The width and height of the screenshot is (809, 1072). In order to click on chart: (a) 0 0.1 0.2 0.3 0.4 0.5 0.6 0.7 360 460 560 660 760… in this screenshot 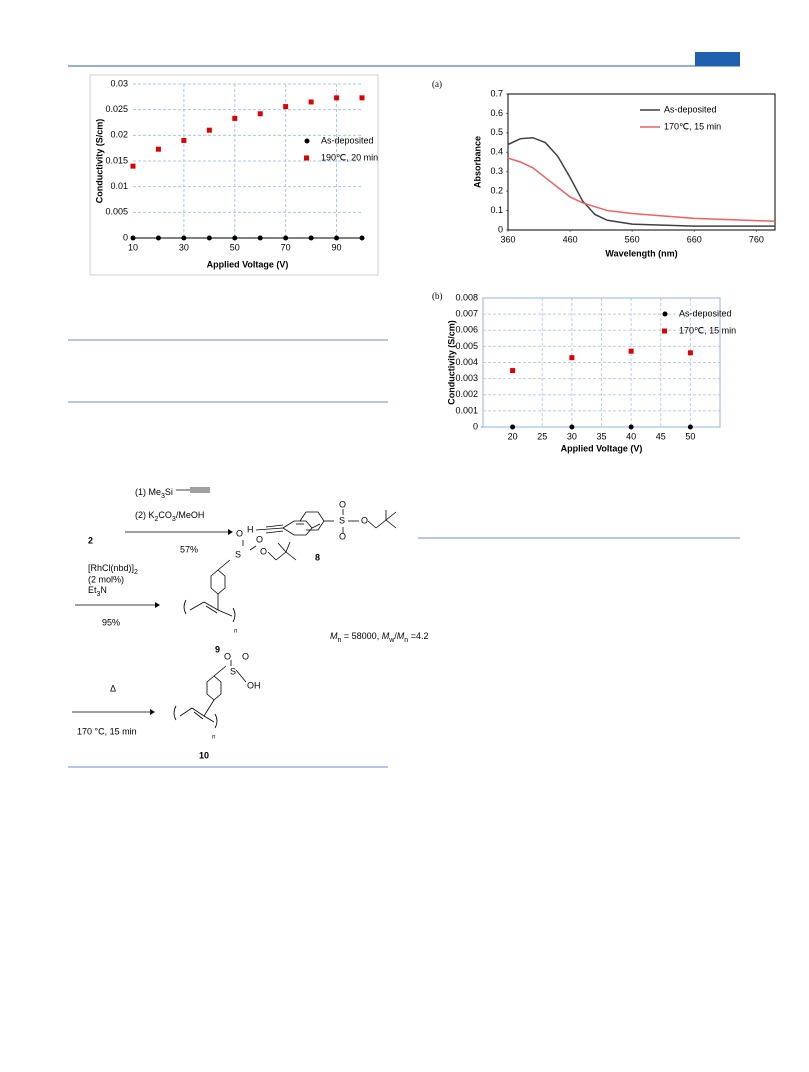, I will do `click(604, 168)`.